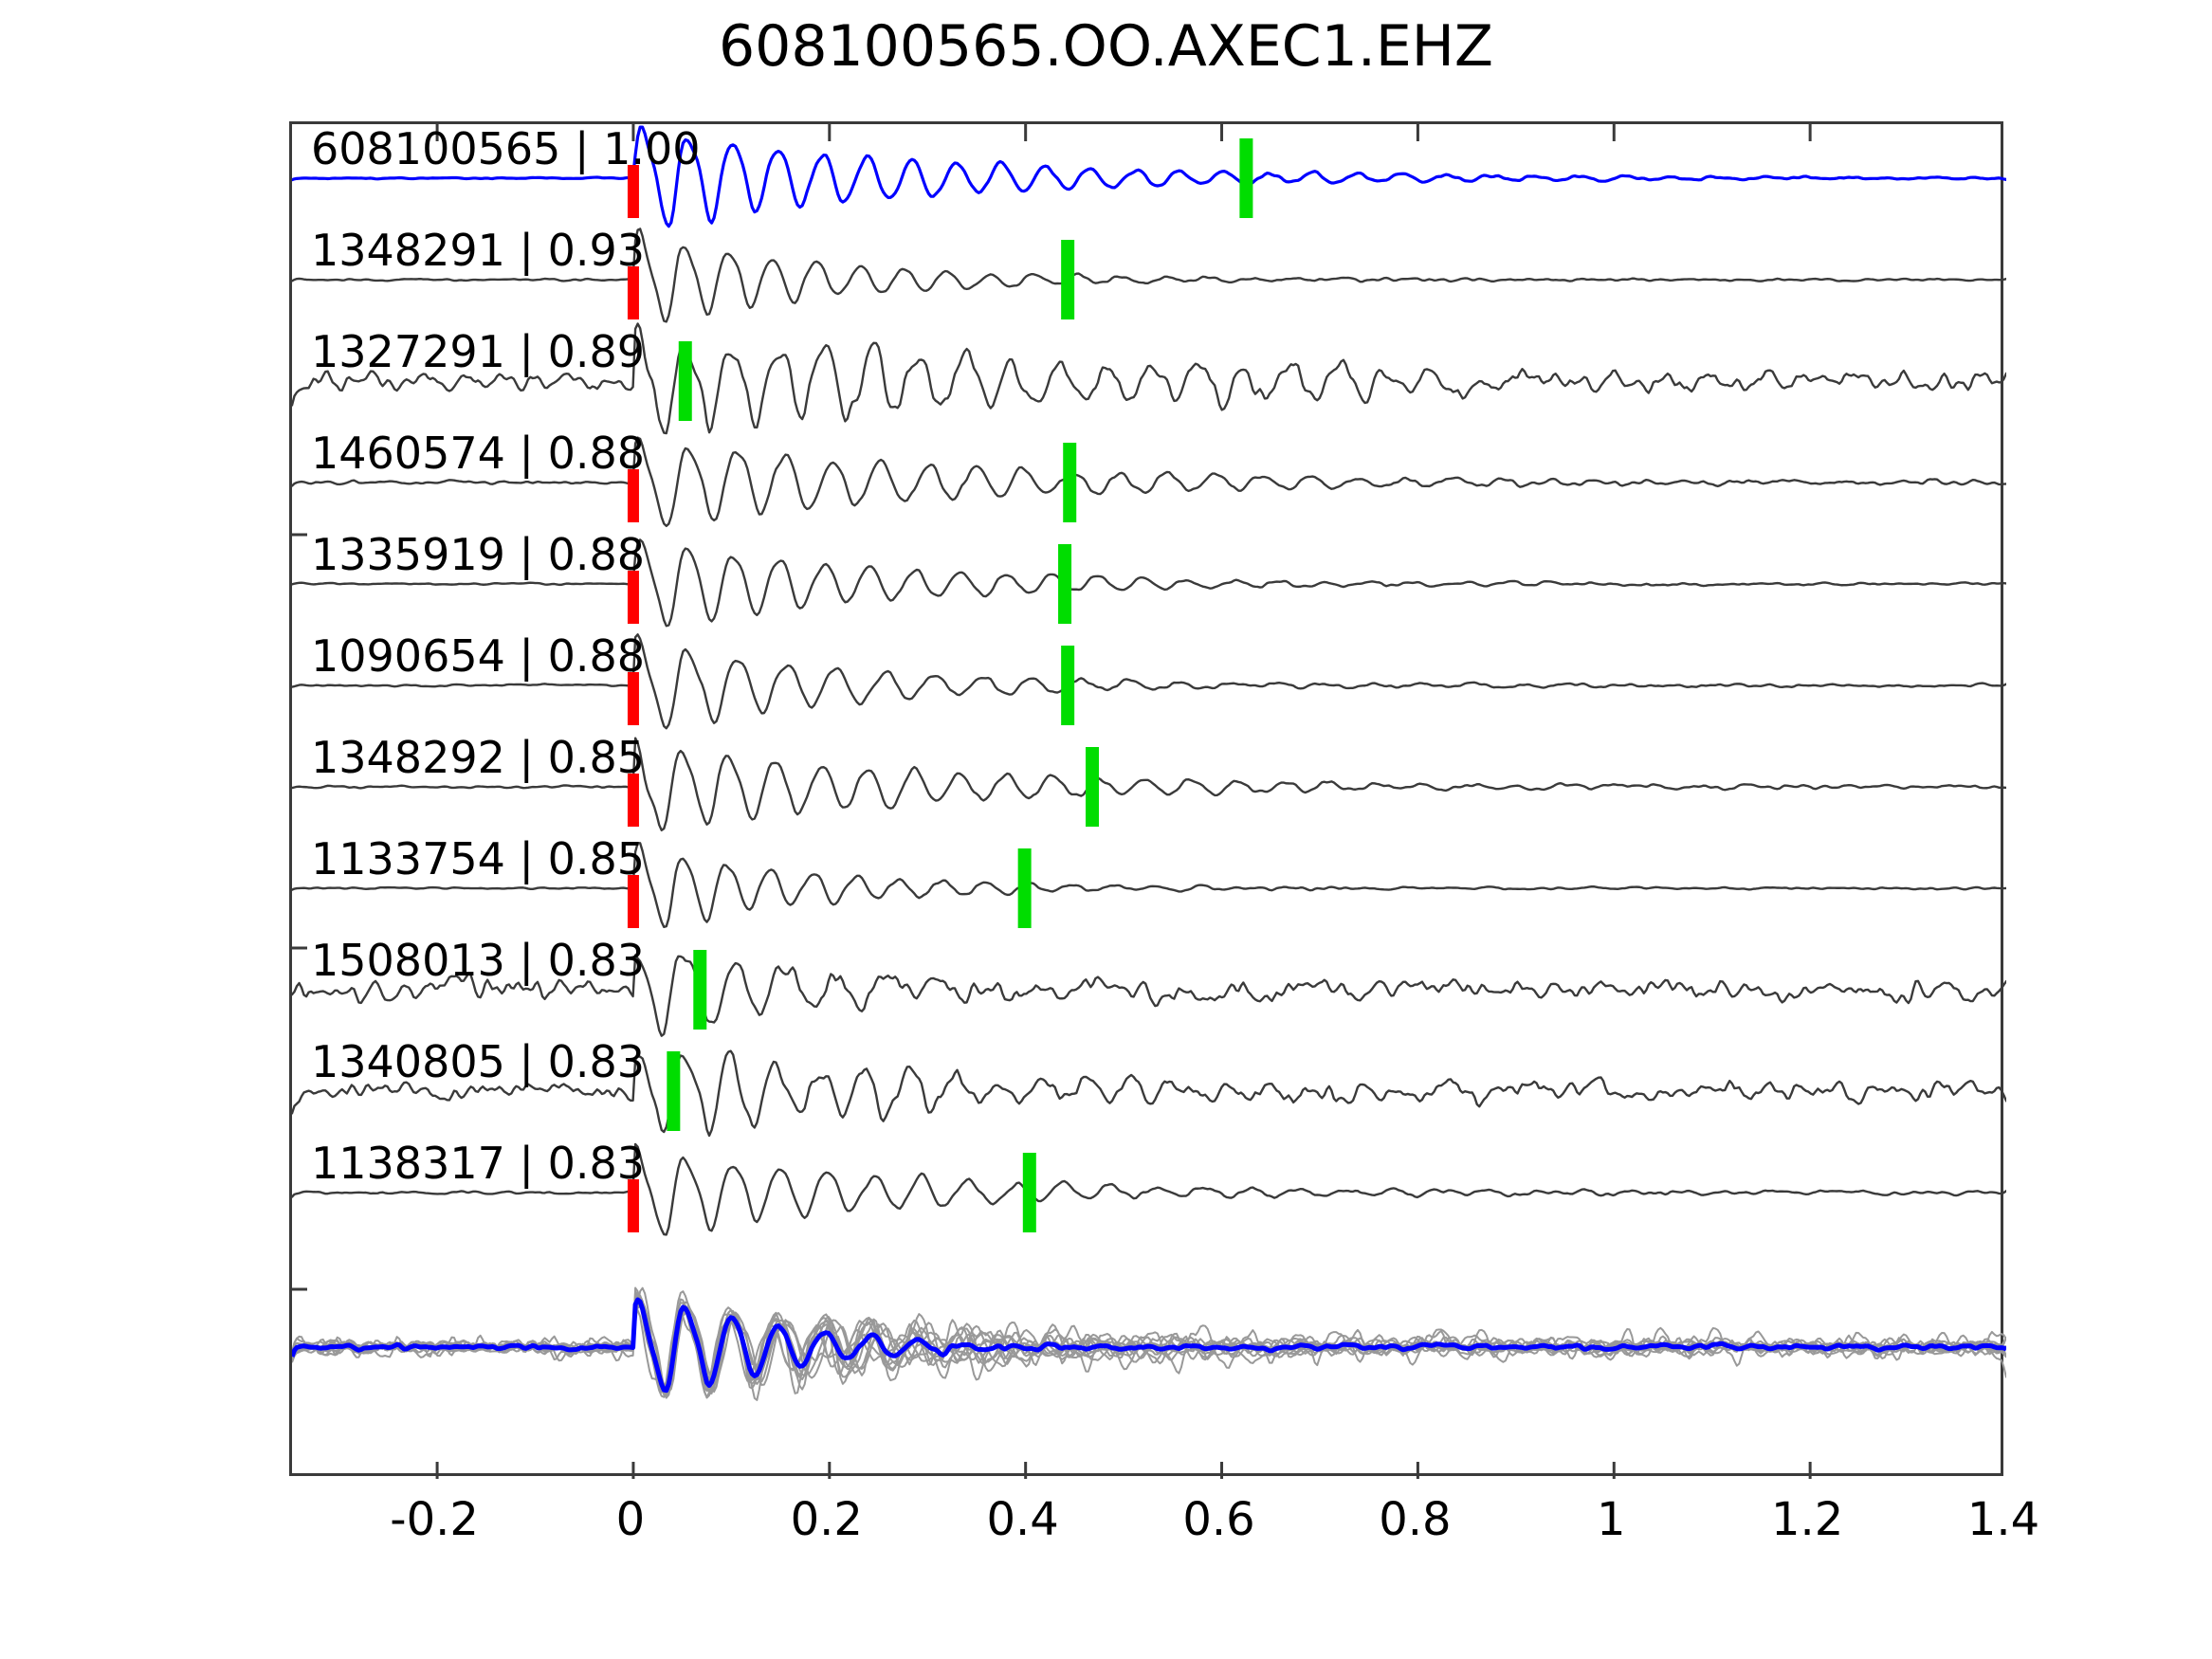  I want to click on trace-label-1348292: 1348292 | 0.85, so click(478, 757).